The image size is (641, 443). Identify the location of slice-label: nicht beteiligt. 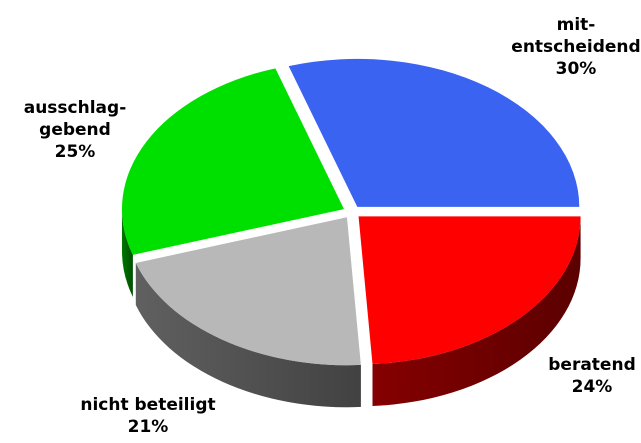
(147, 405).